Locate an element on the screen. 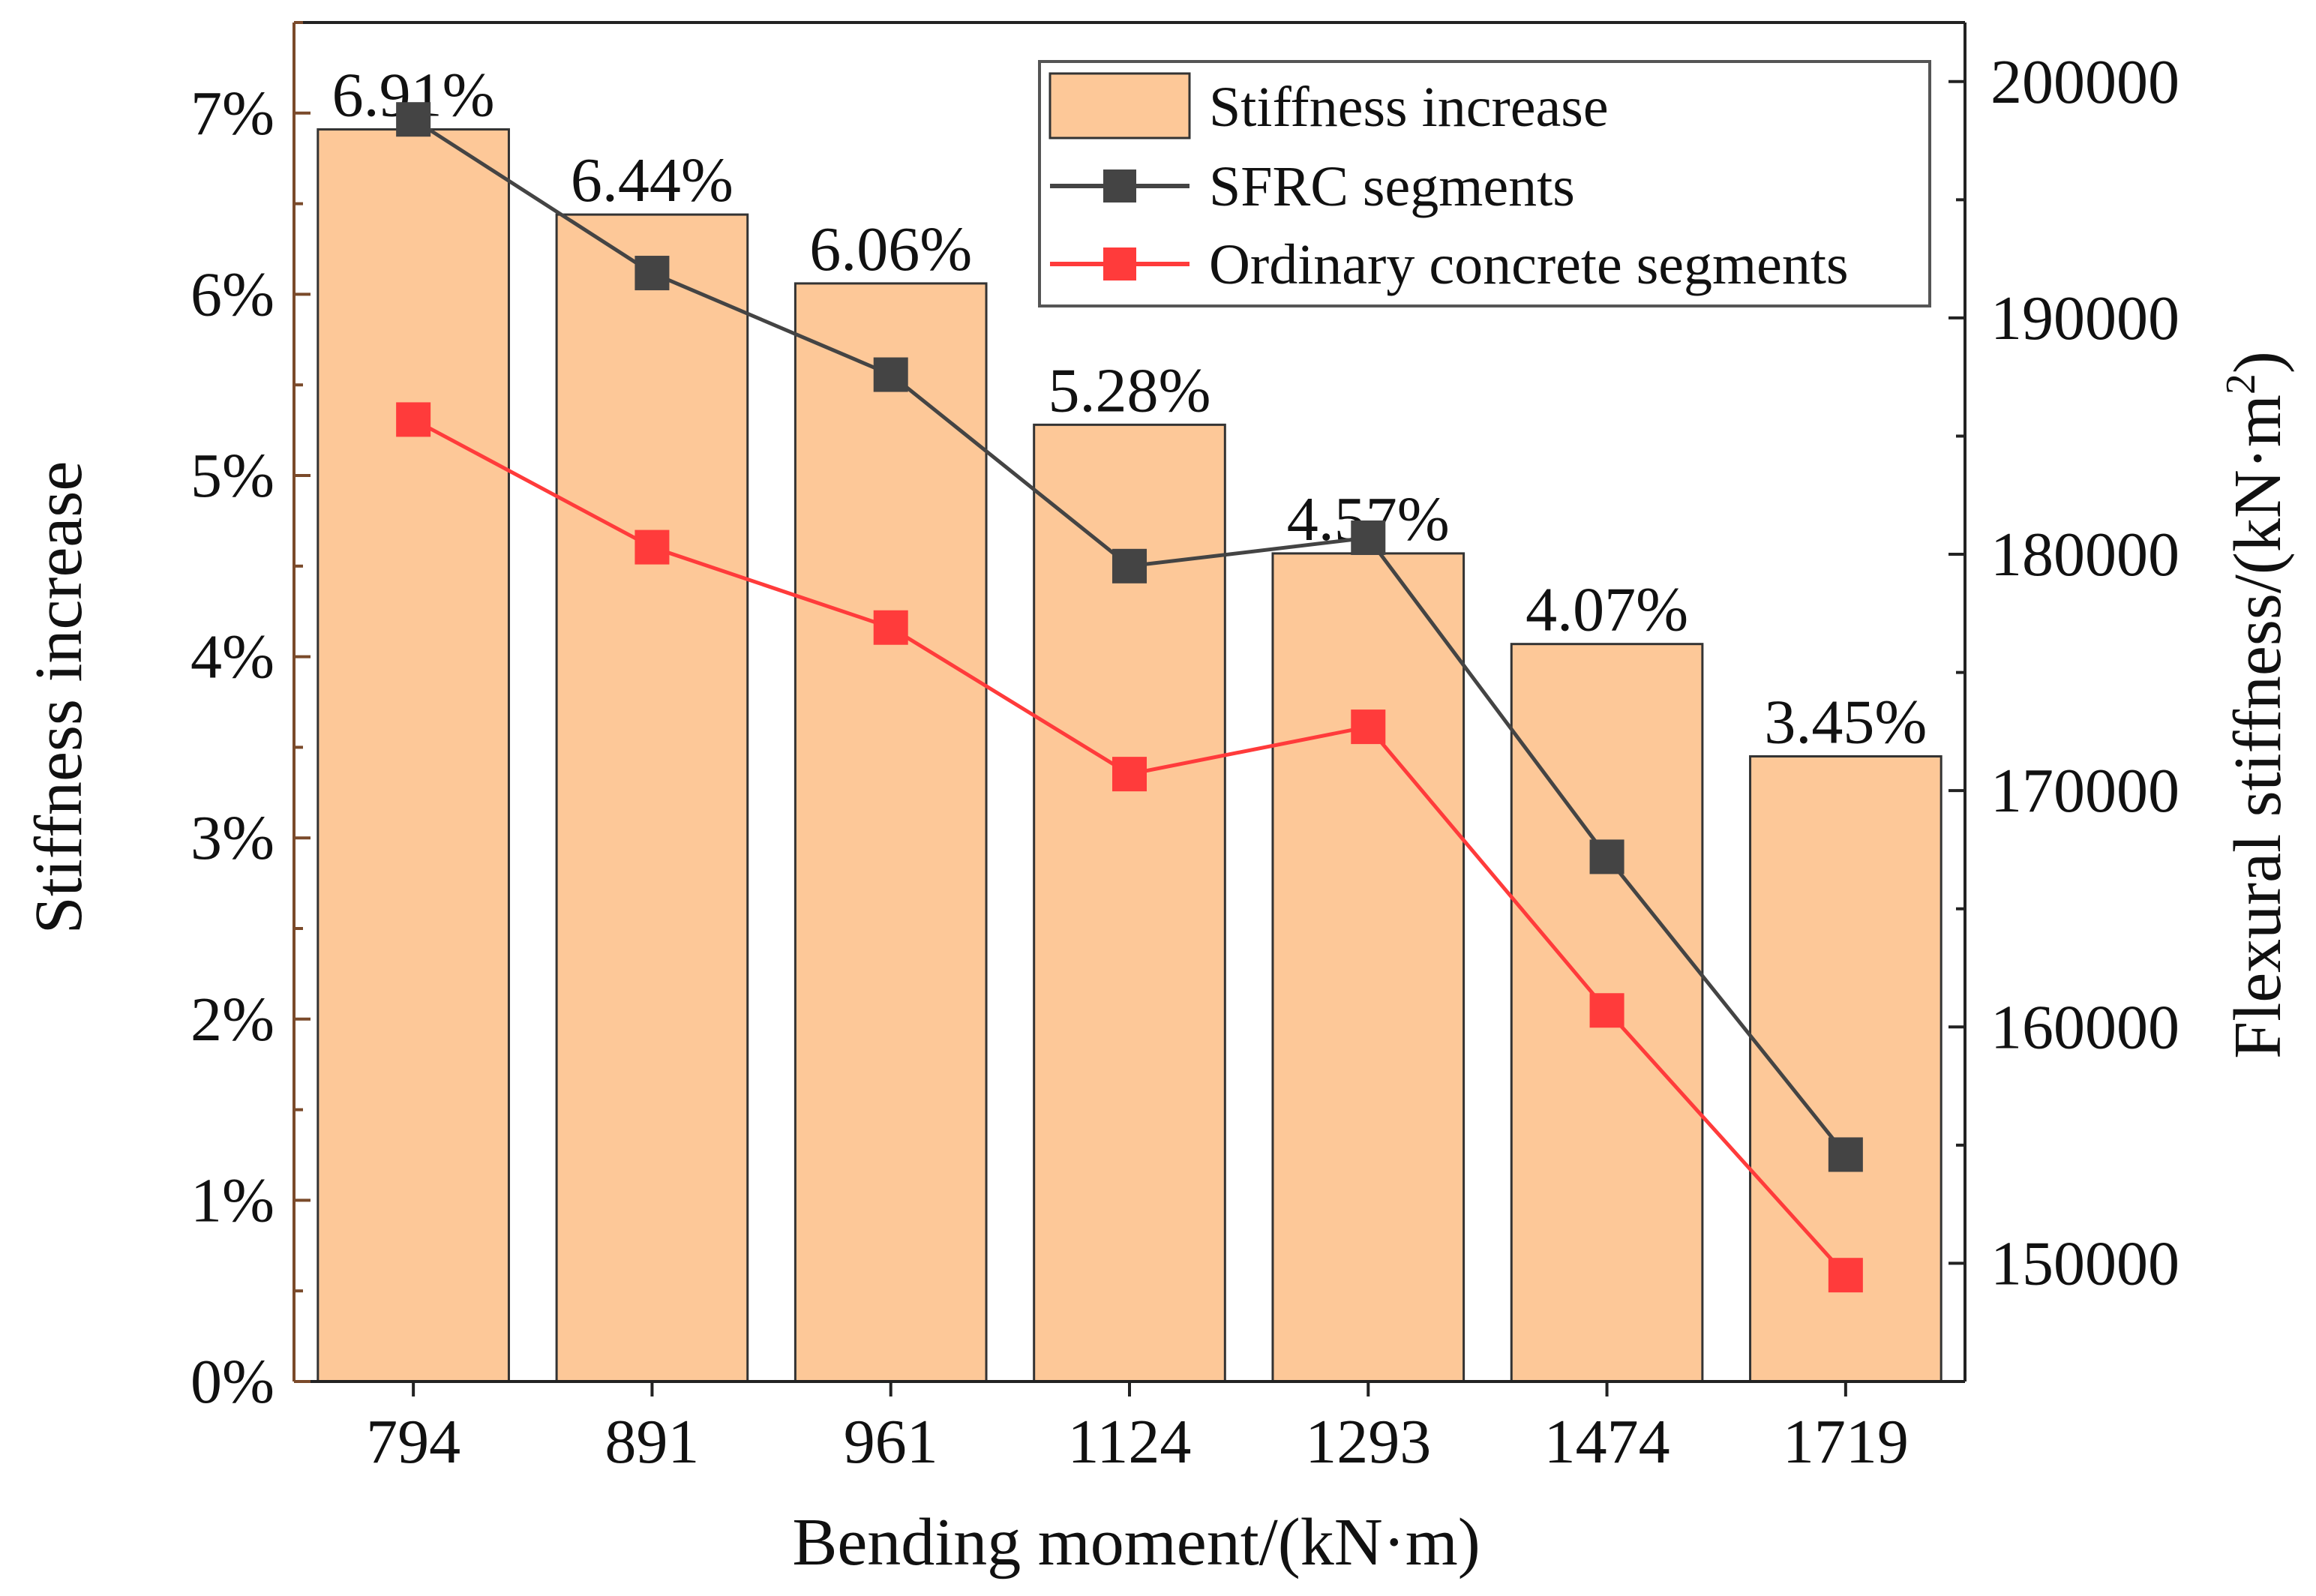  y-tick-label: 7% is located at coordinates (232, 113).